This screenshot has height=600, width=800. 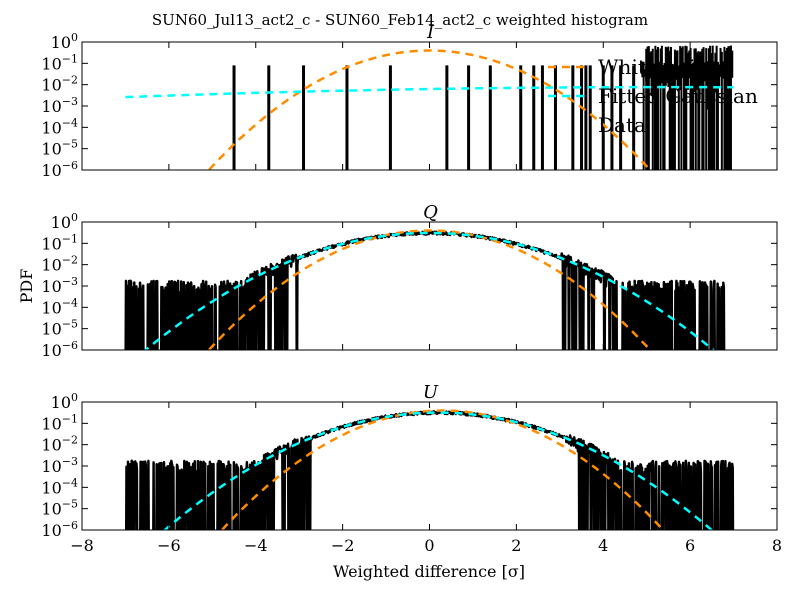 What do you see at coordinates (690, 545) in the screenshot?
I see `x-tick-label: 6` at bounding box center [690, 545].